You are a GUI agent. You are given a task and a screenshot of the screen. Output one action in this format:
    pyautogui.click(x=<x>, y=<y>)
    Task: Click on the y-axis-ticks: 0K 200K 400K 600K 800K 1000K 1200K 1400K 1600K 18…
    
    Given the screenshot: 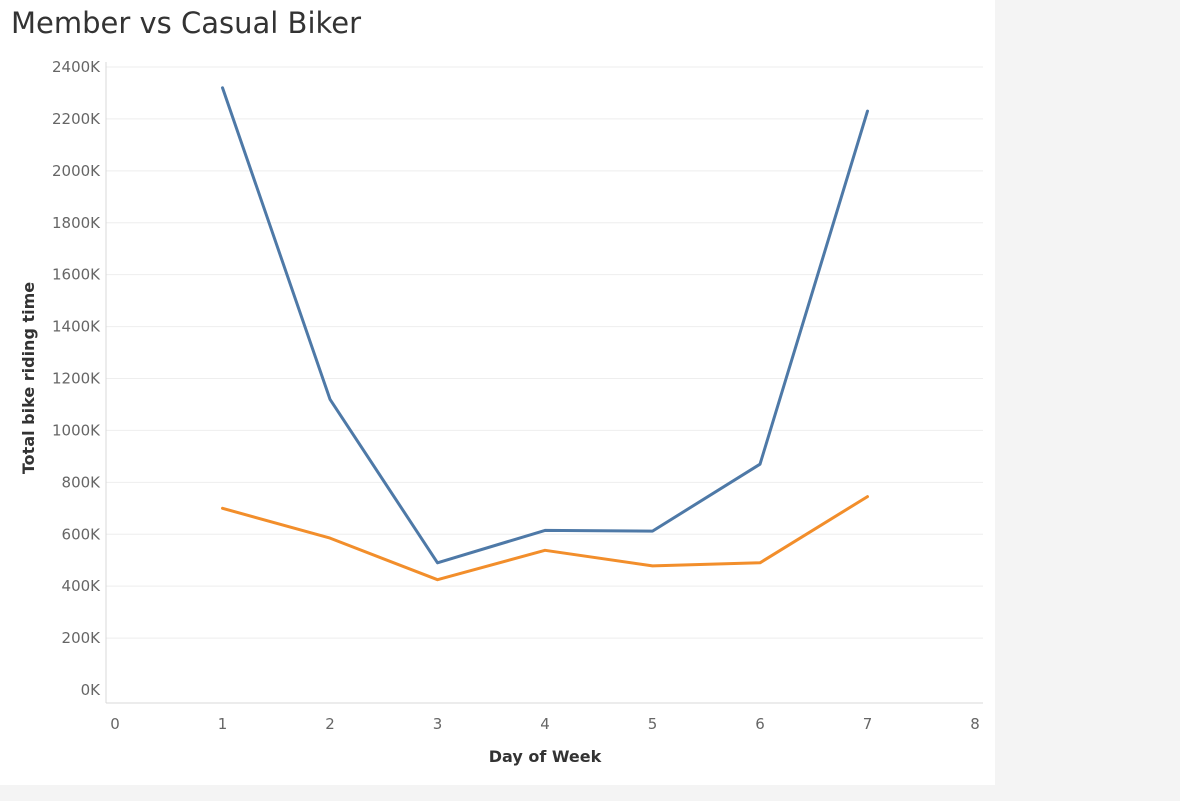 What is the action you would take?
    pyautogui.click(x=76, y=378)
    